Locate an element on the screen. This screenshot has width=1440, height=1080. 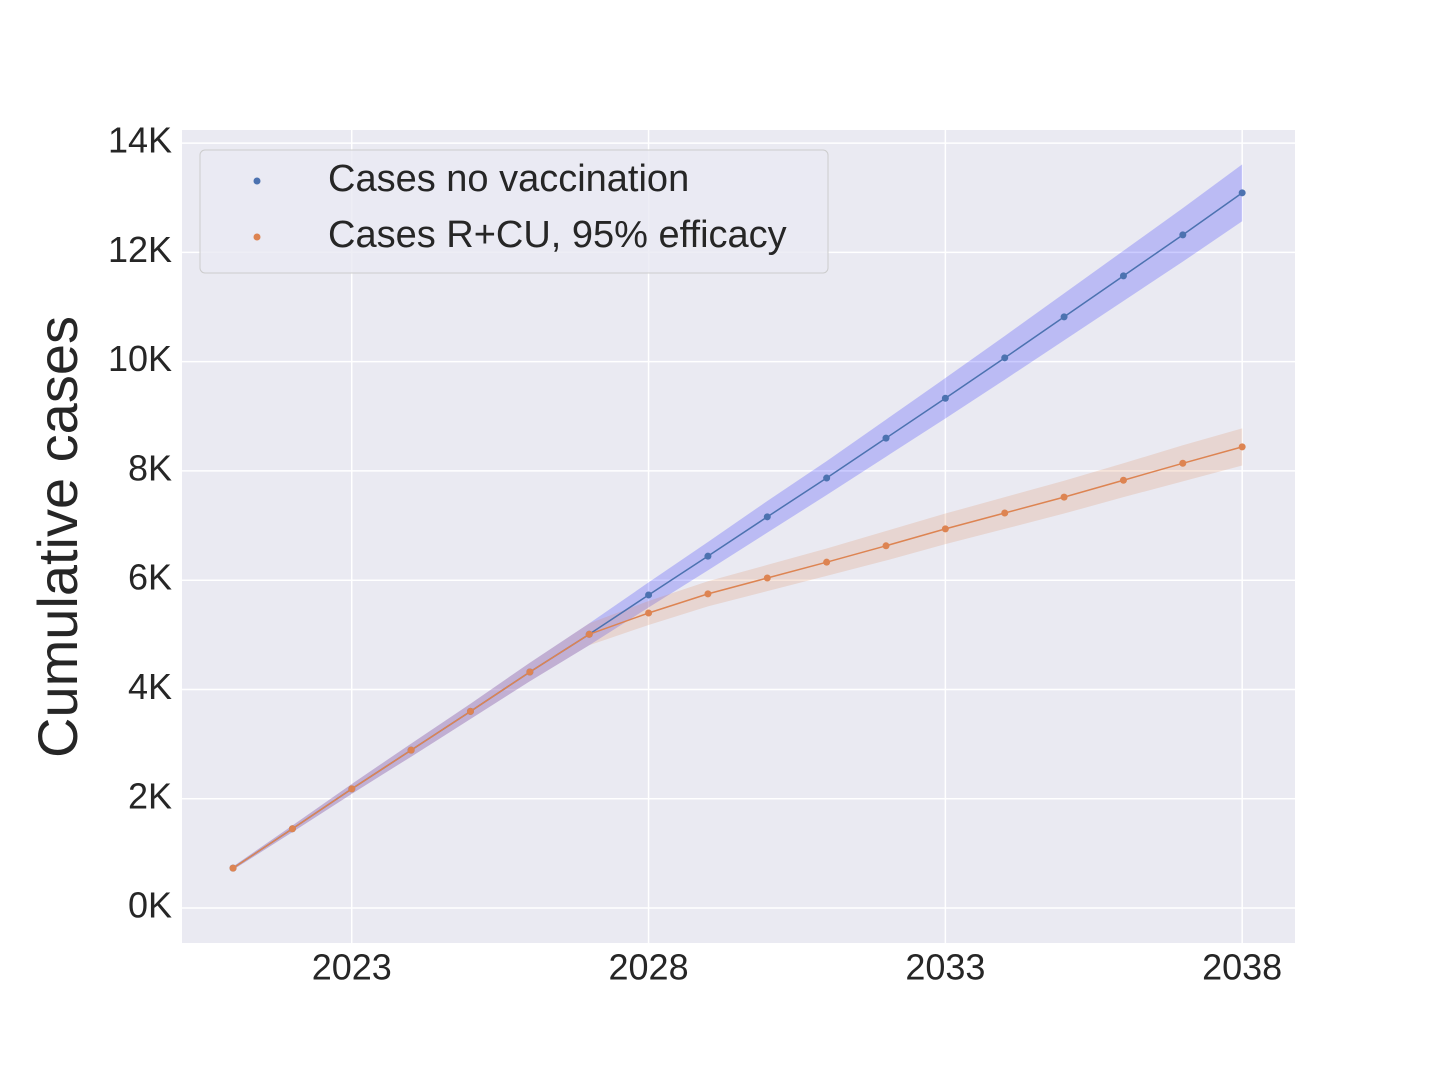
y-tick-label: 12K is located at coordinates (140, 249).